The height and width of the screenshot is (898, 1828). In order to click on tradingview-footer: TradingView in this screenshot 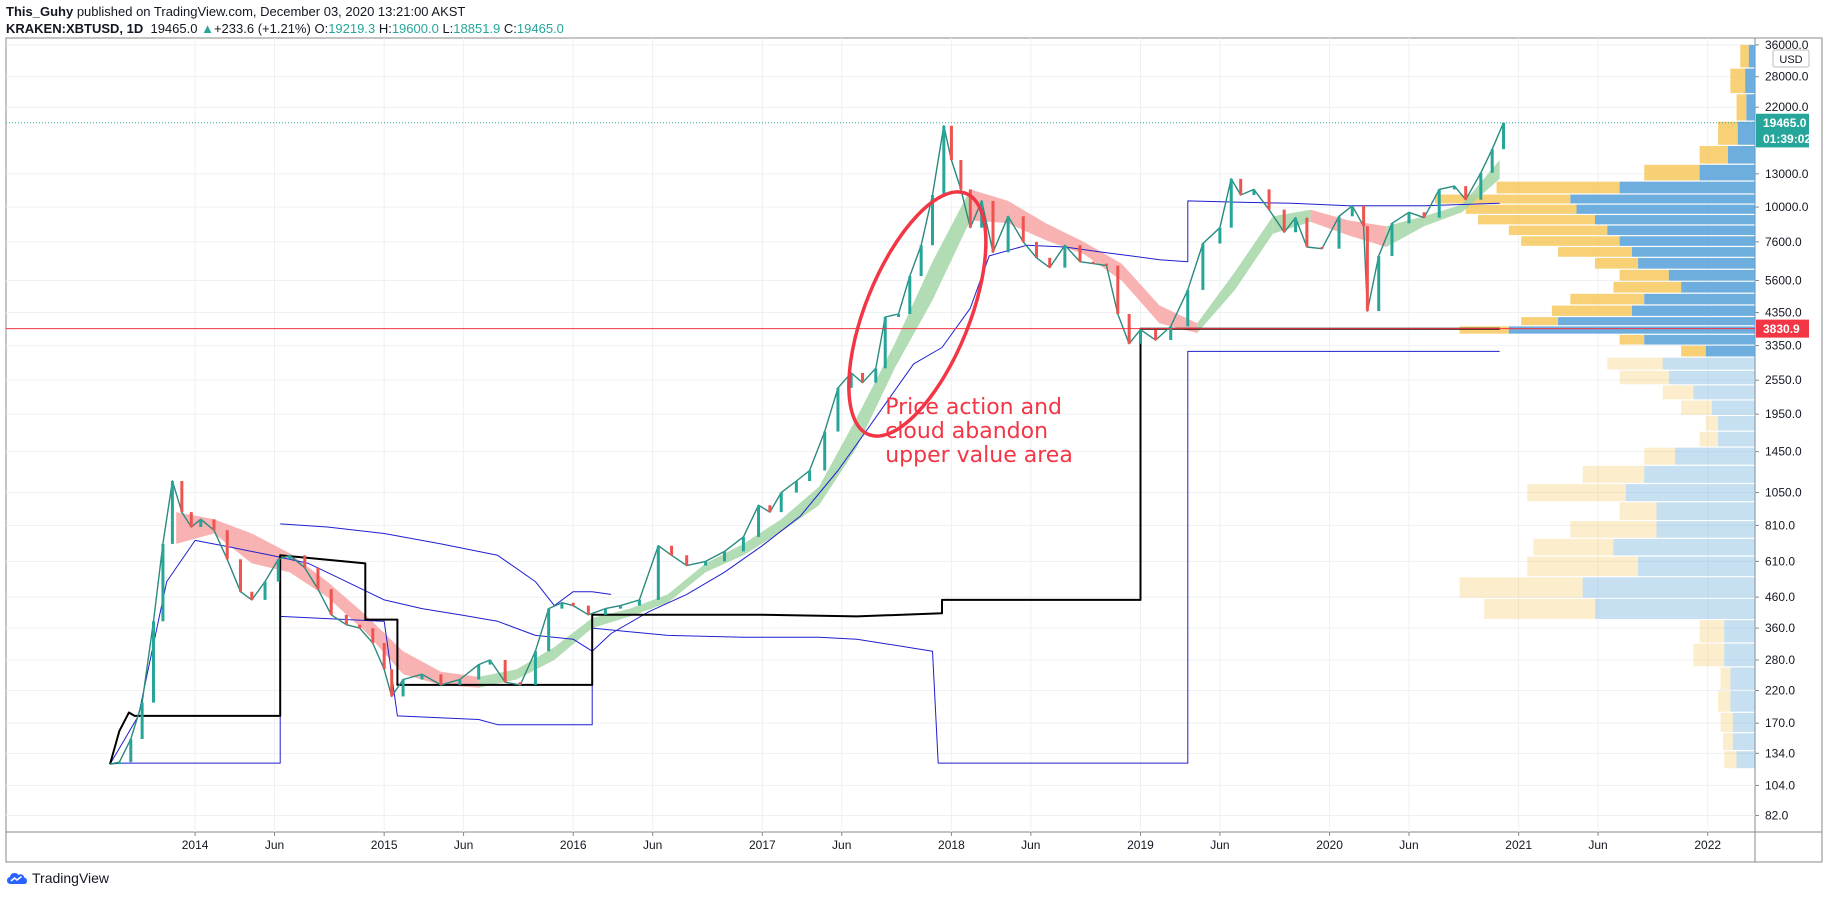, I will do `click(57, 878)`.